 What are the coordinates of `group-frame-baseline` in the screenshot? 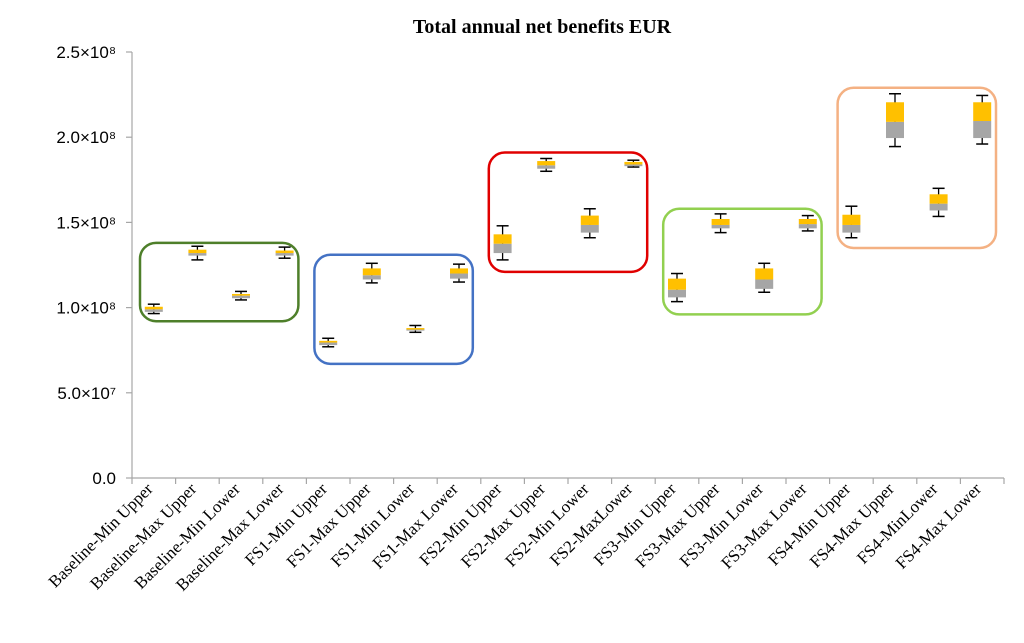 It's located at (219, 282).